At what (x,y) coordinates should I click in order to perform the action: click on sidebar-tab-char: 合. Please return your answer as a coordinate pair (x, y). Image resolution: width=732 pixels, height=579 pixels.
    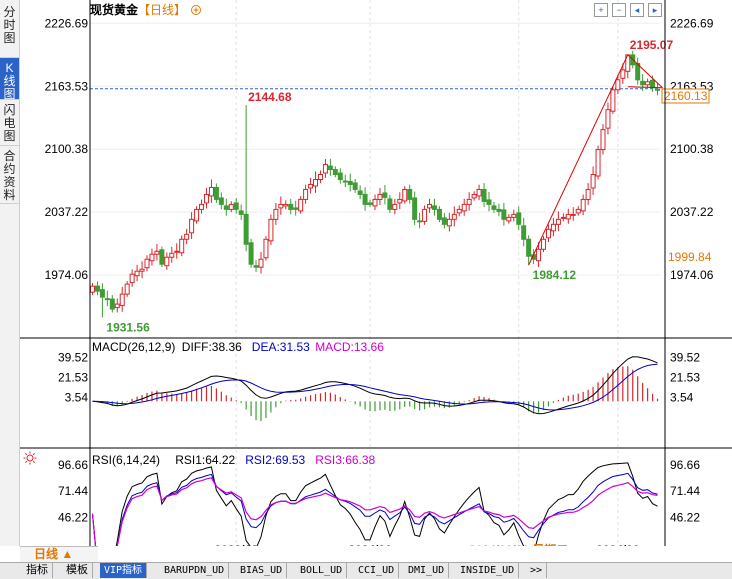
    Looking at the image, I should click on (9, 156).